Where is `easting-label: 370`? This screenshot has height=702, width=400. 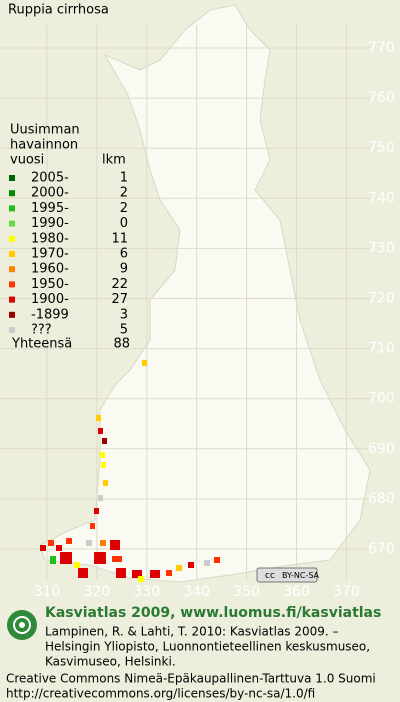 easting-label: 370 is located at coordinates (346, 592).